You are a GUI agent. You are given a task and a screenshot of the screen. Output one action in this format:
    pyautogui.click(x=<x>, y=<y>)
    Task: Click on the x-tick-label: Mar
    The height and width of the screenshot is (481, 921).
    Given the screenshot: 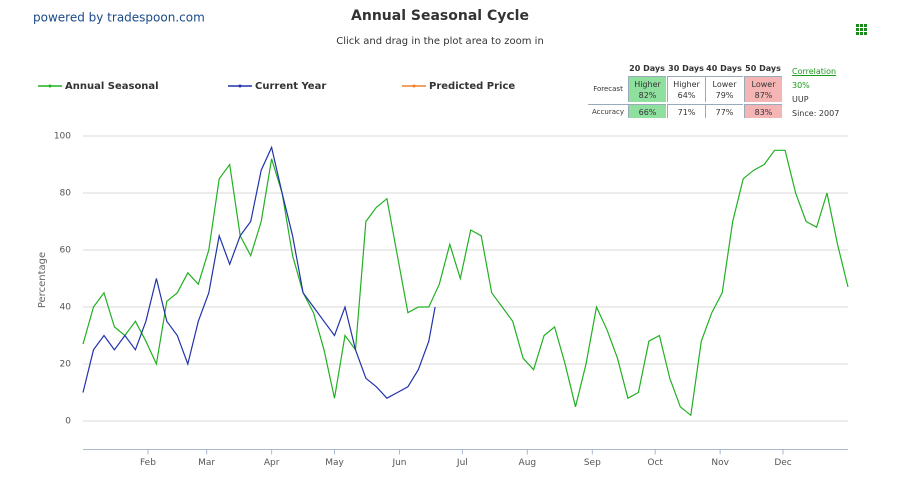 What is the action you would take?
    pyautogui.click(x=206, y=463)
    